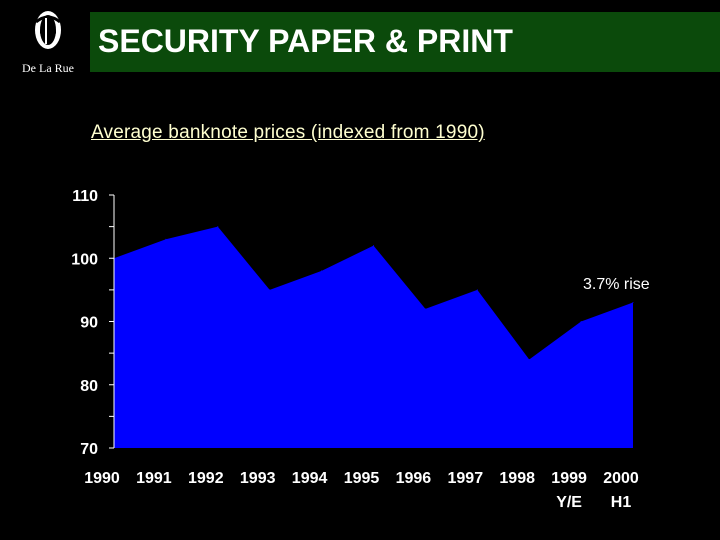 The image size is (720, 540). What do you see at coordinates (48, 30) in the screenshot?
I see `delarue-logo-icon` at bounding box center [48, 30].